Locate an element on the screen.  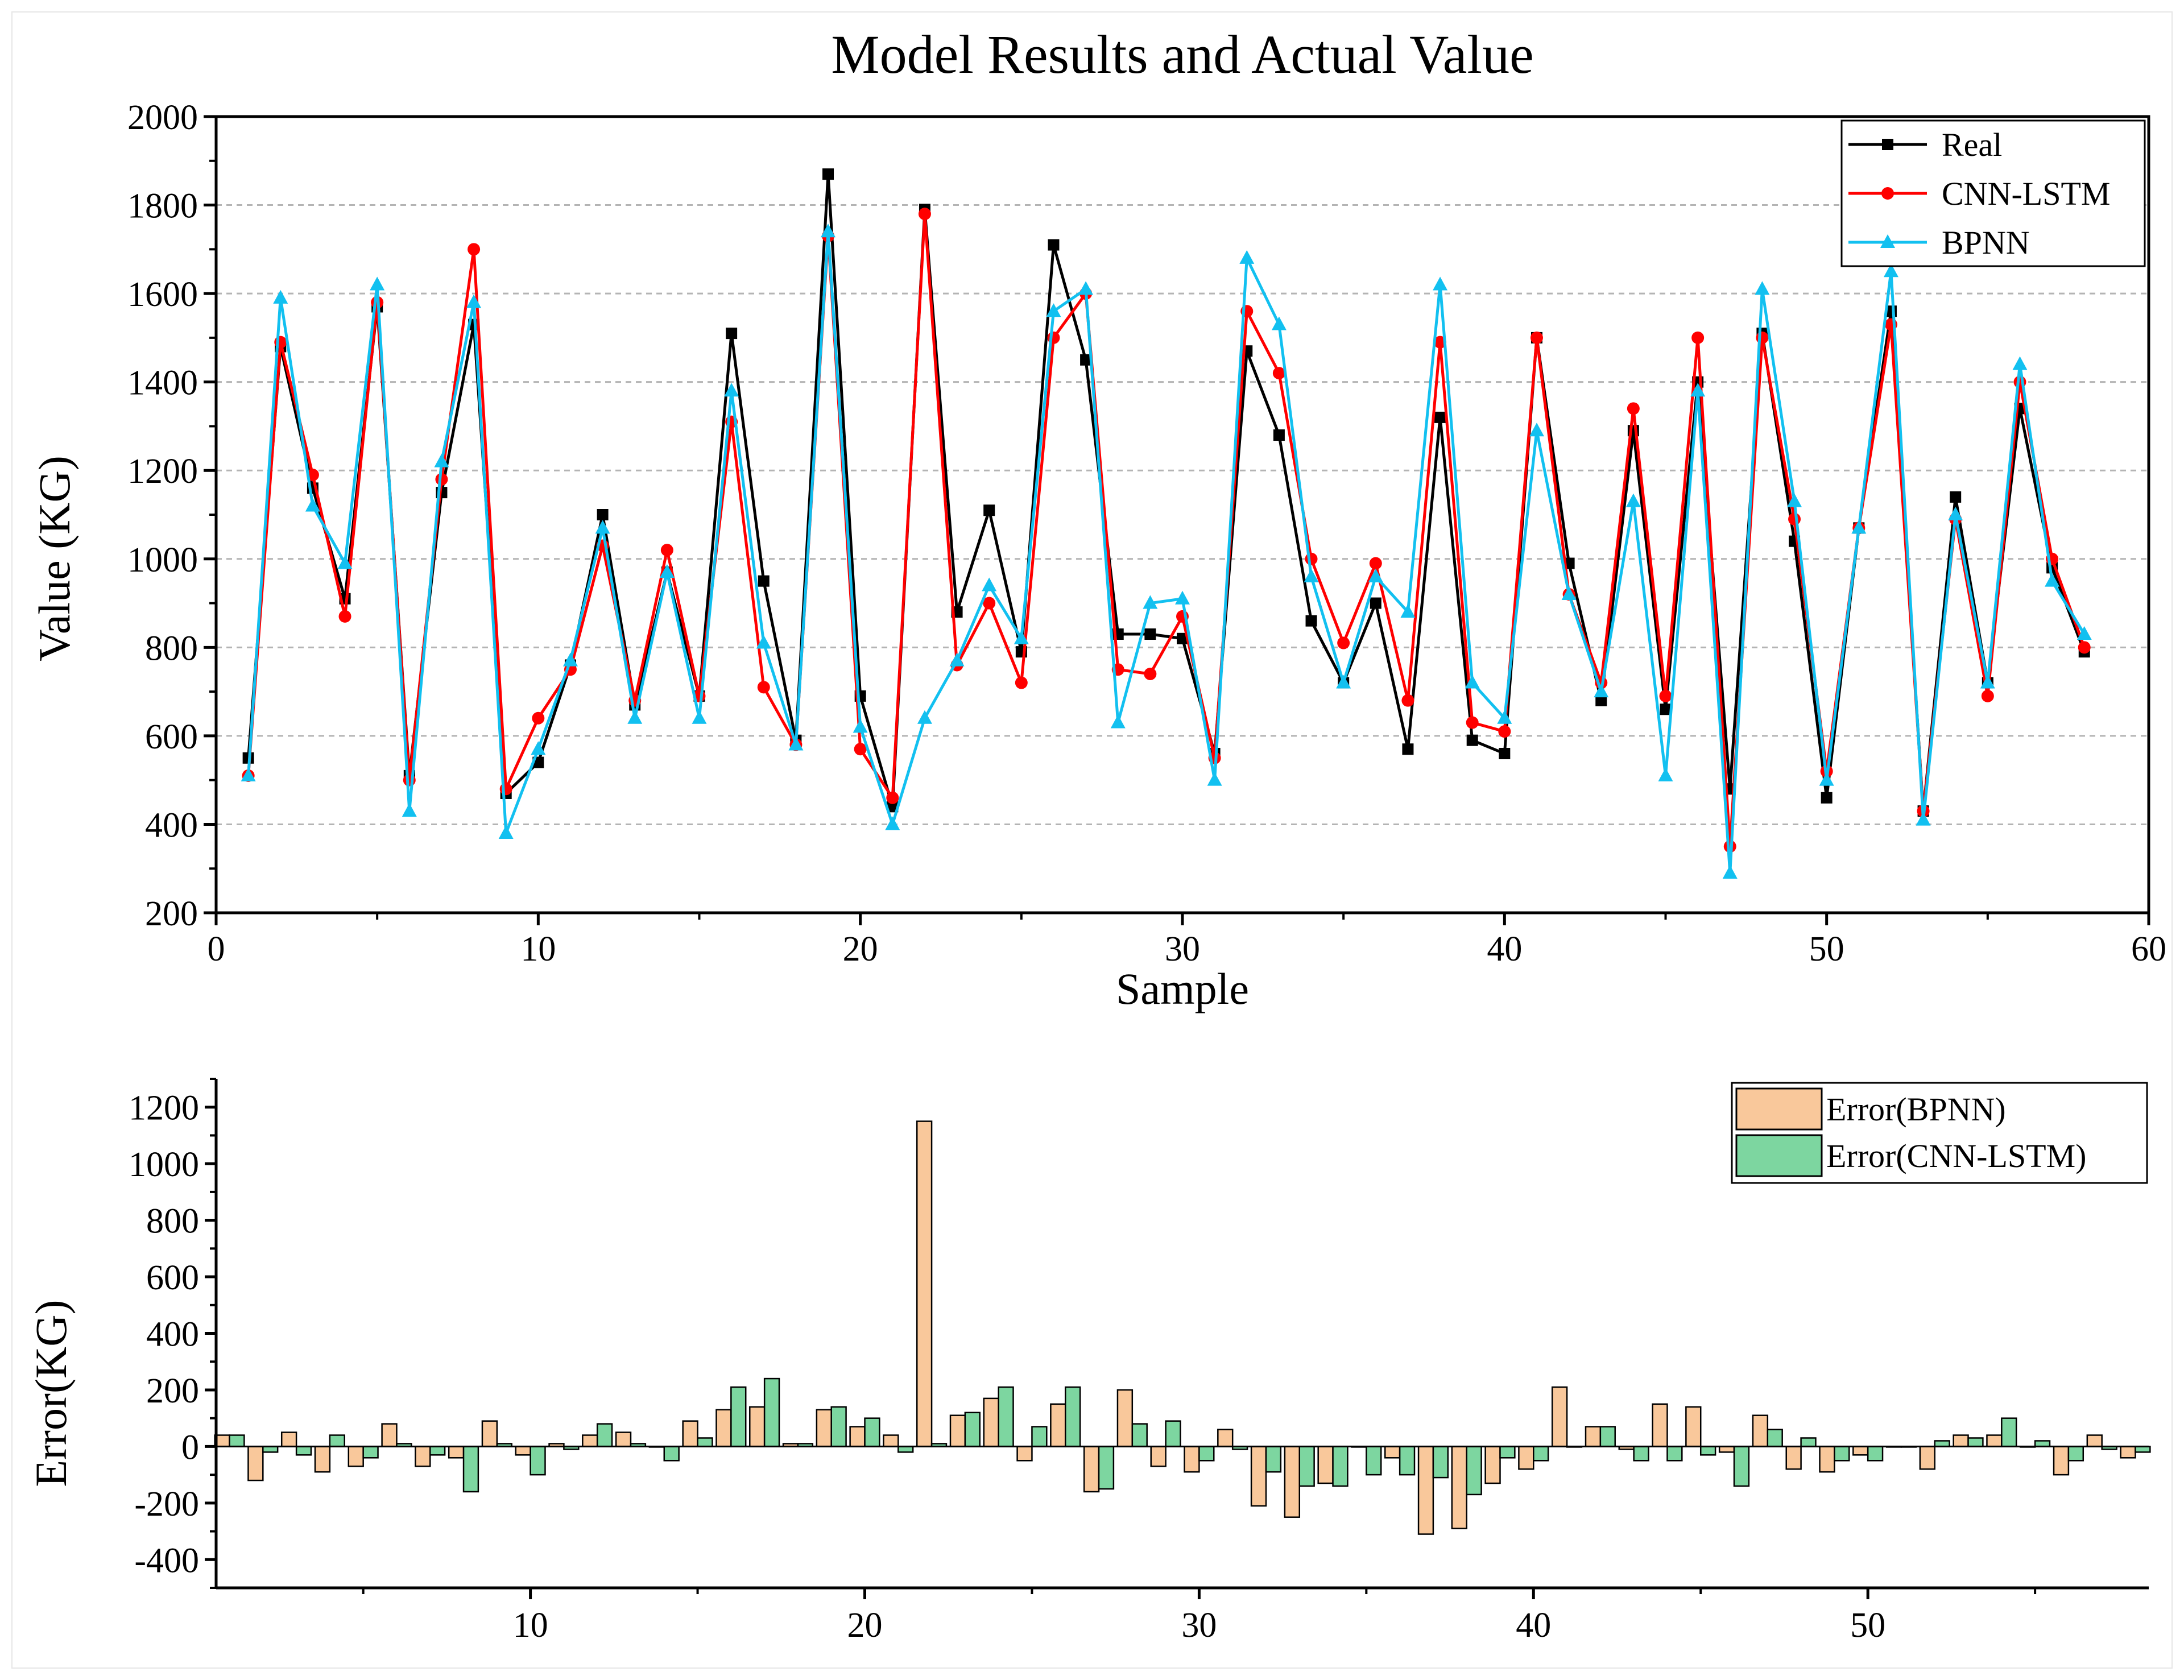
x-tick-label: 0 is located at coordinates (216, 949).